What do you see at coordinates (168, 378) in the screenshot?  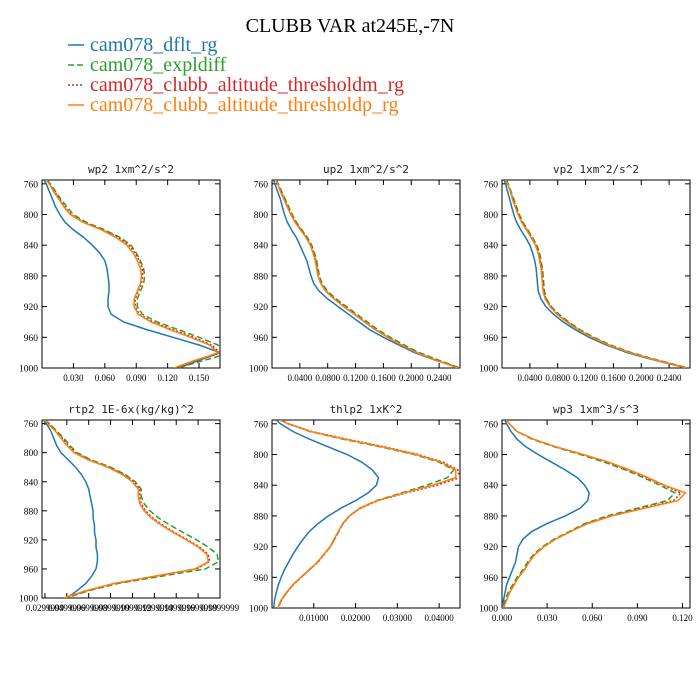 I see `x-tick-label: 0.120` at bounding box center [168, 378].